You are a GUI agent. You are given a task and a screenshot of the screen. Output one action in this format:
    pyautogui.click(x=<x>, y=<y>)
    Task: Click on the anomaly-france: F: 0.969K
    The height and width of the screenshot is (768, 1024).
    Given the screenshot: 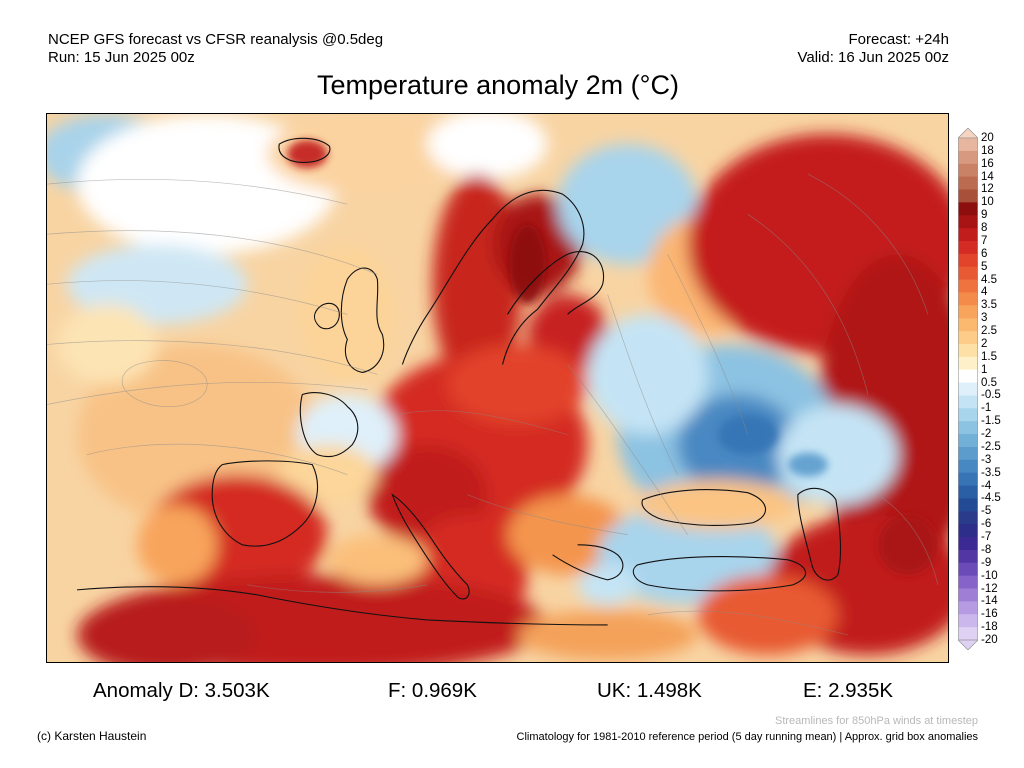 What is the action you would take?
    pyautogui.click(x=432, y=690)
    